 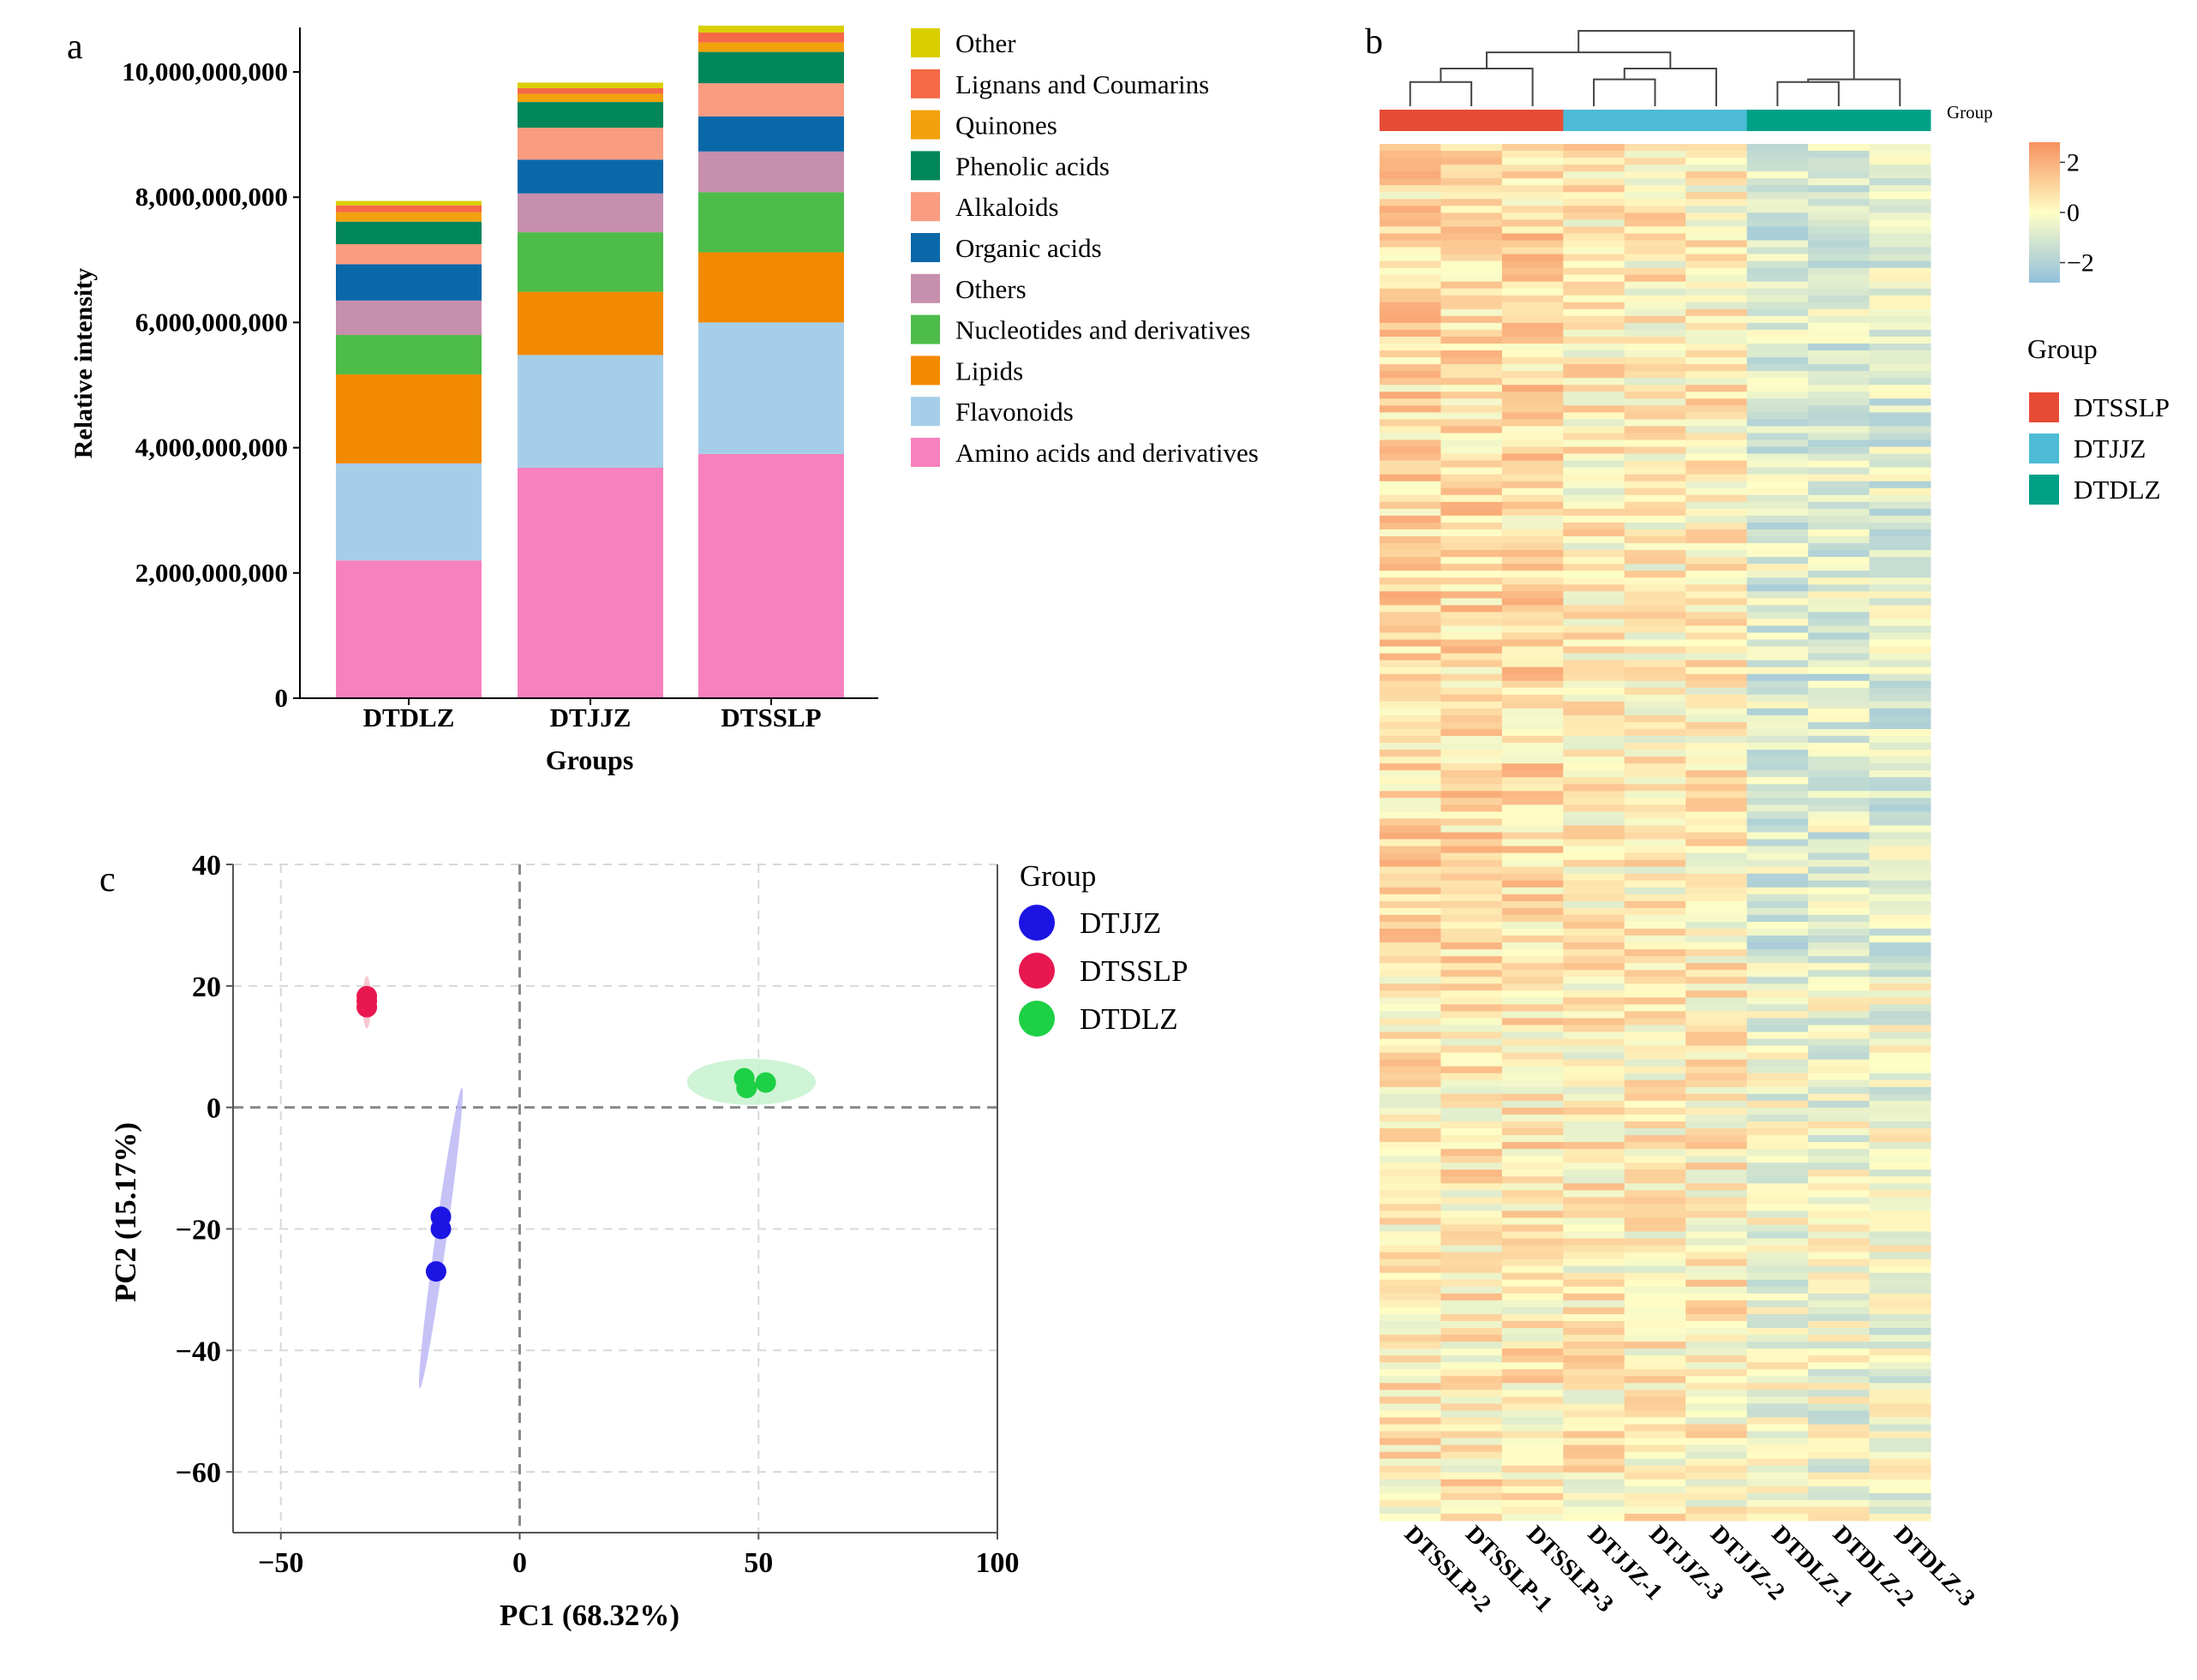 What do you see at coordinates (998, 1563) in the screenshot?
I see `x-tick-label: 100` at bounding box center [998, 1563].